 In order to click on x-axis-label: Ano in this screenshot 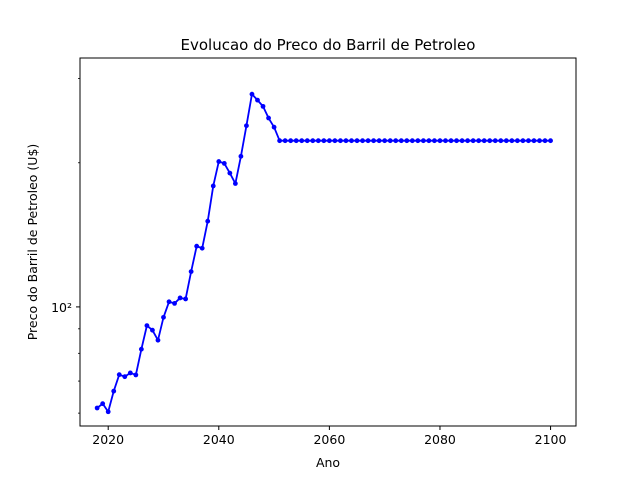, I will do `click(328, 462)`.